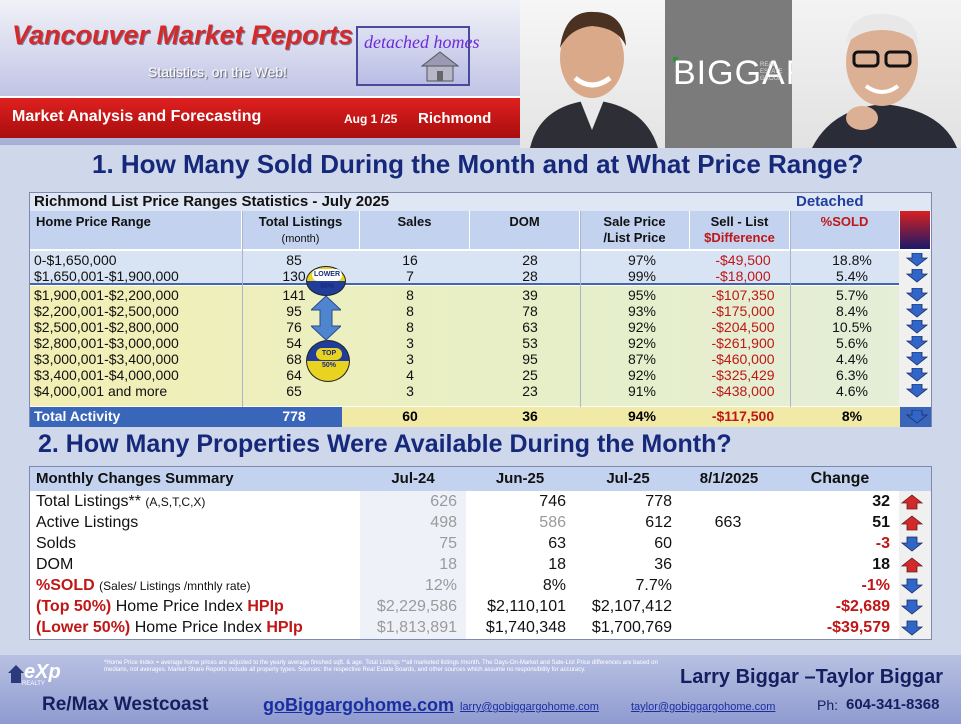 This screenshot has width=961, height=724. What do you see at coordinates (743, 311) in the screenshot?
I see `cell-diff: -$175,000` at bounding box center [743, 311].